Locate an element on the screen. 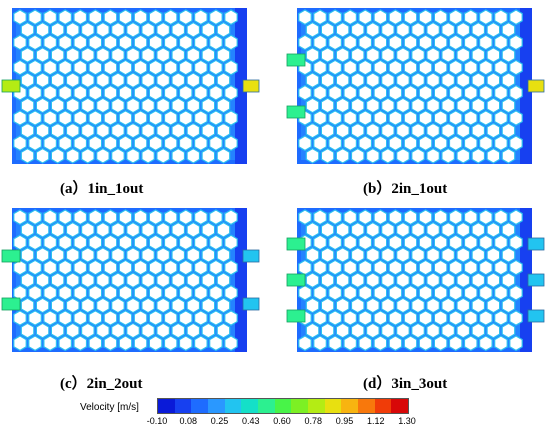  legend-tick-label: 1.30 is located at coordinates (407, 421).